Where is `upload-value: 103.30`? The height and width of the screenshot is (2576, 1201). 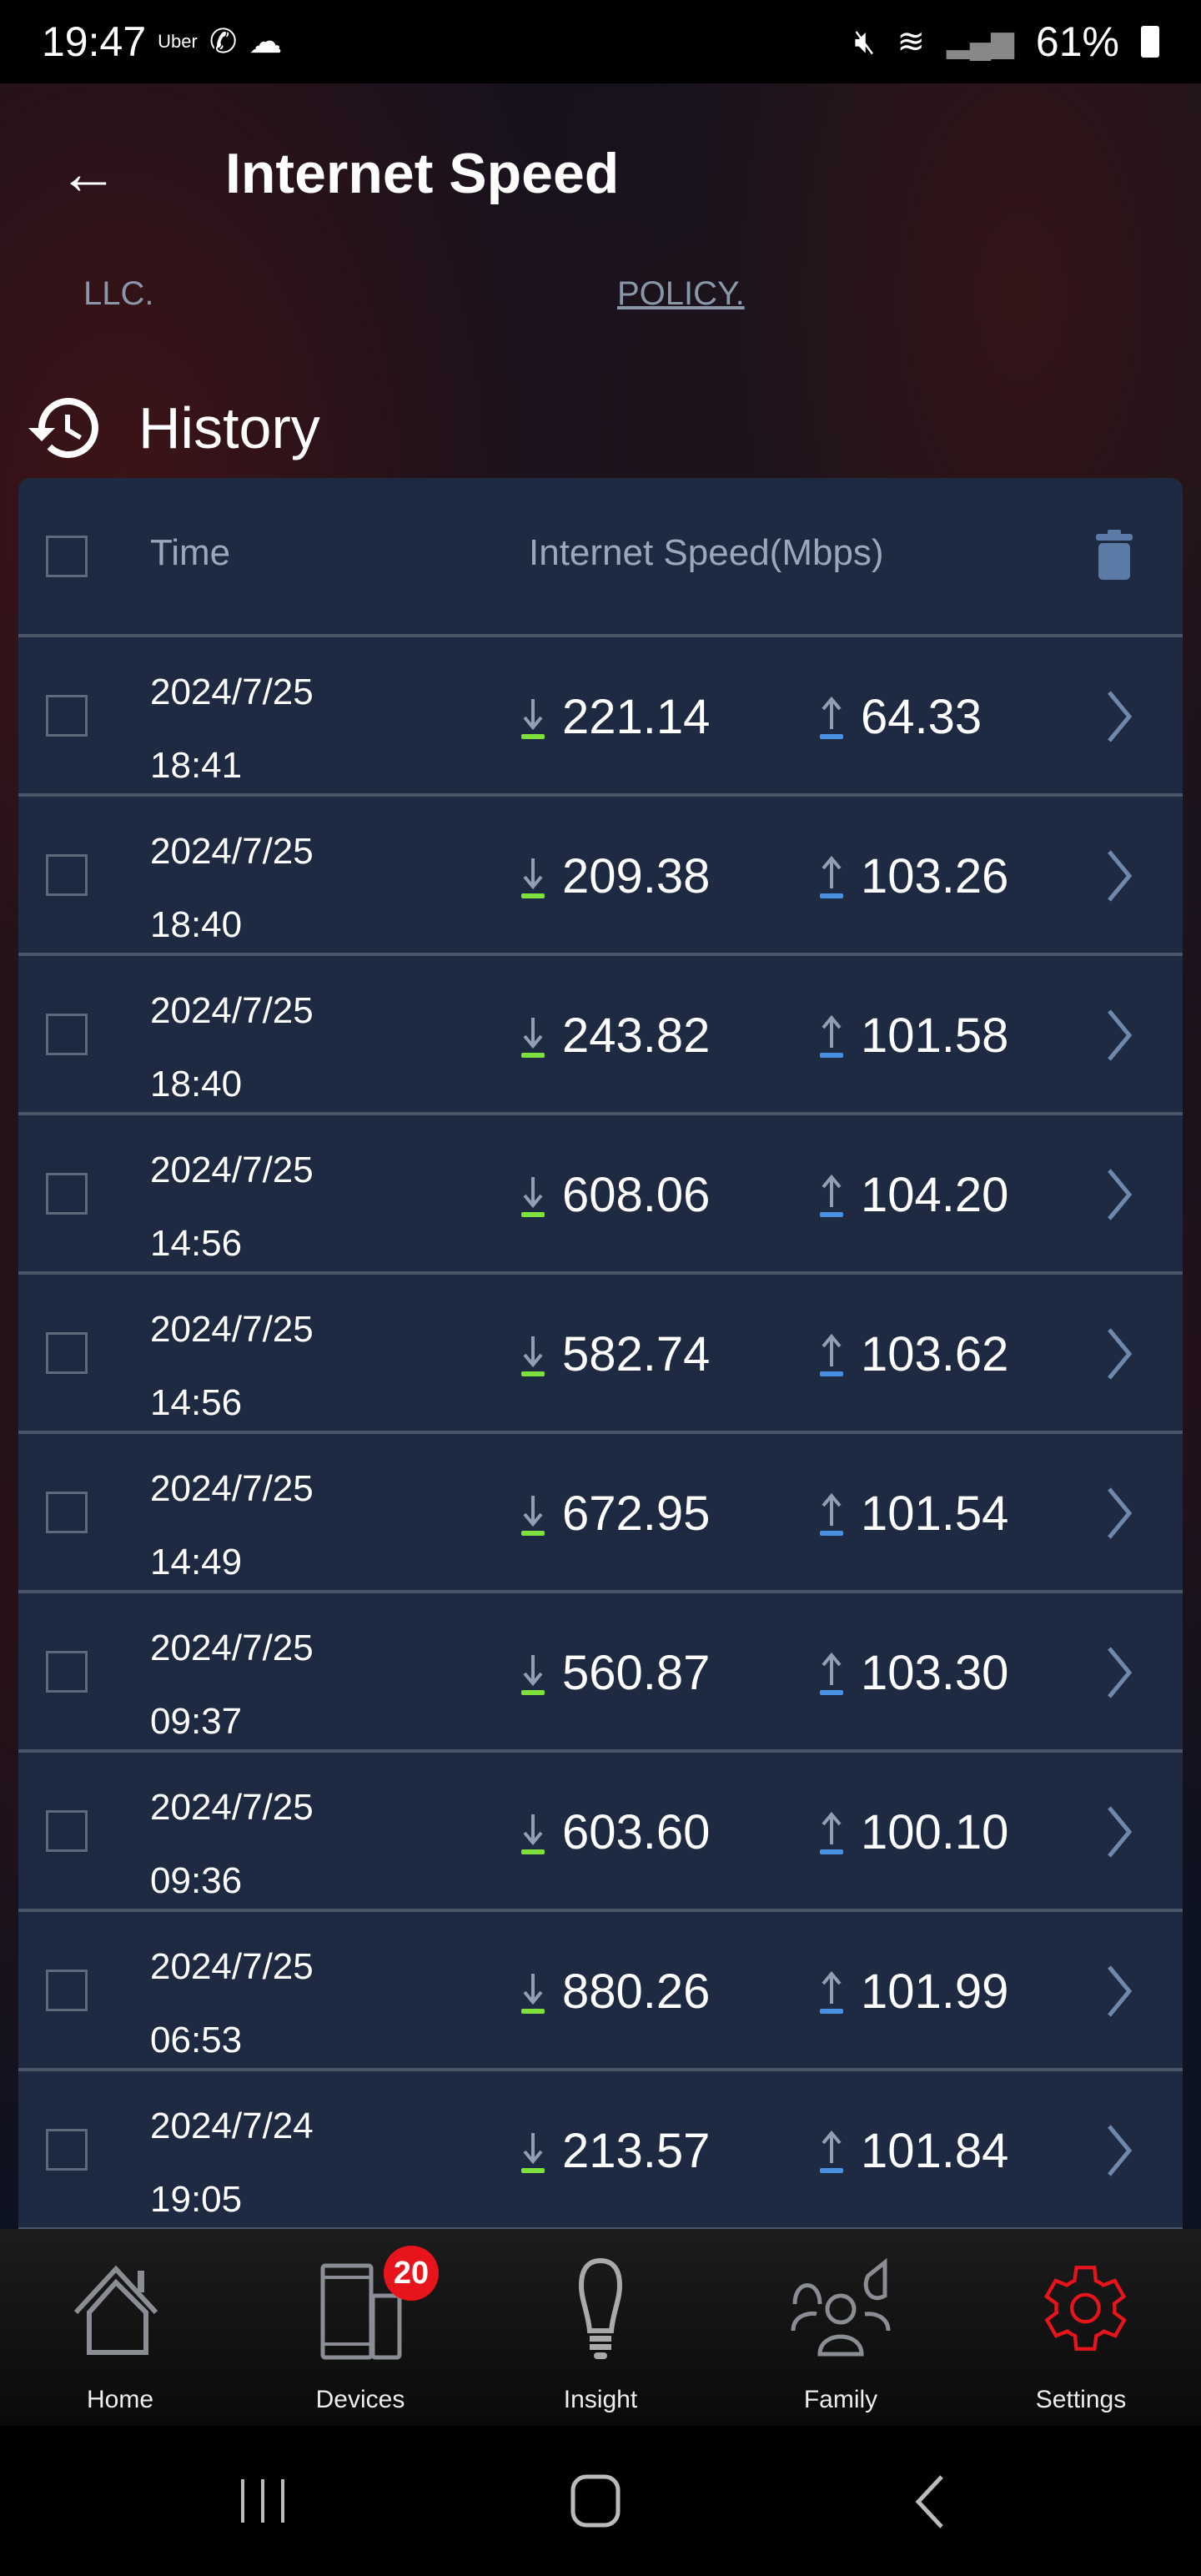 upload-value: 103.30 is located at coordinates (935, 1673).